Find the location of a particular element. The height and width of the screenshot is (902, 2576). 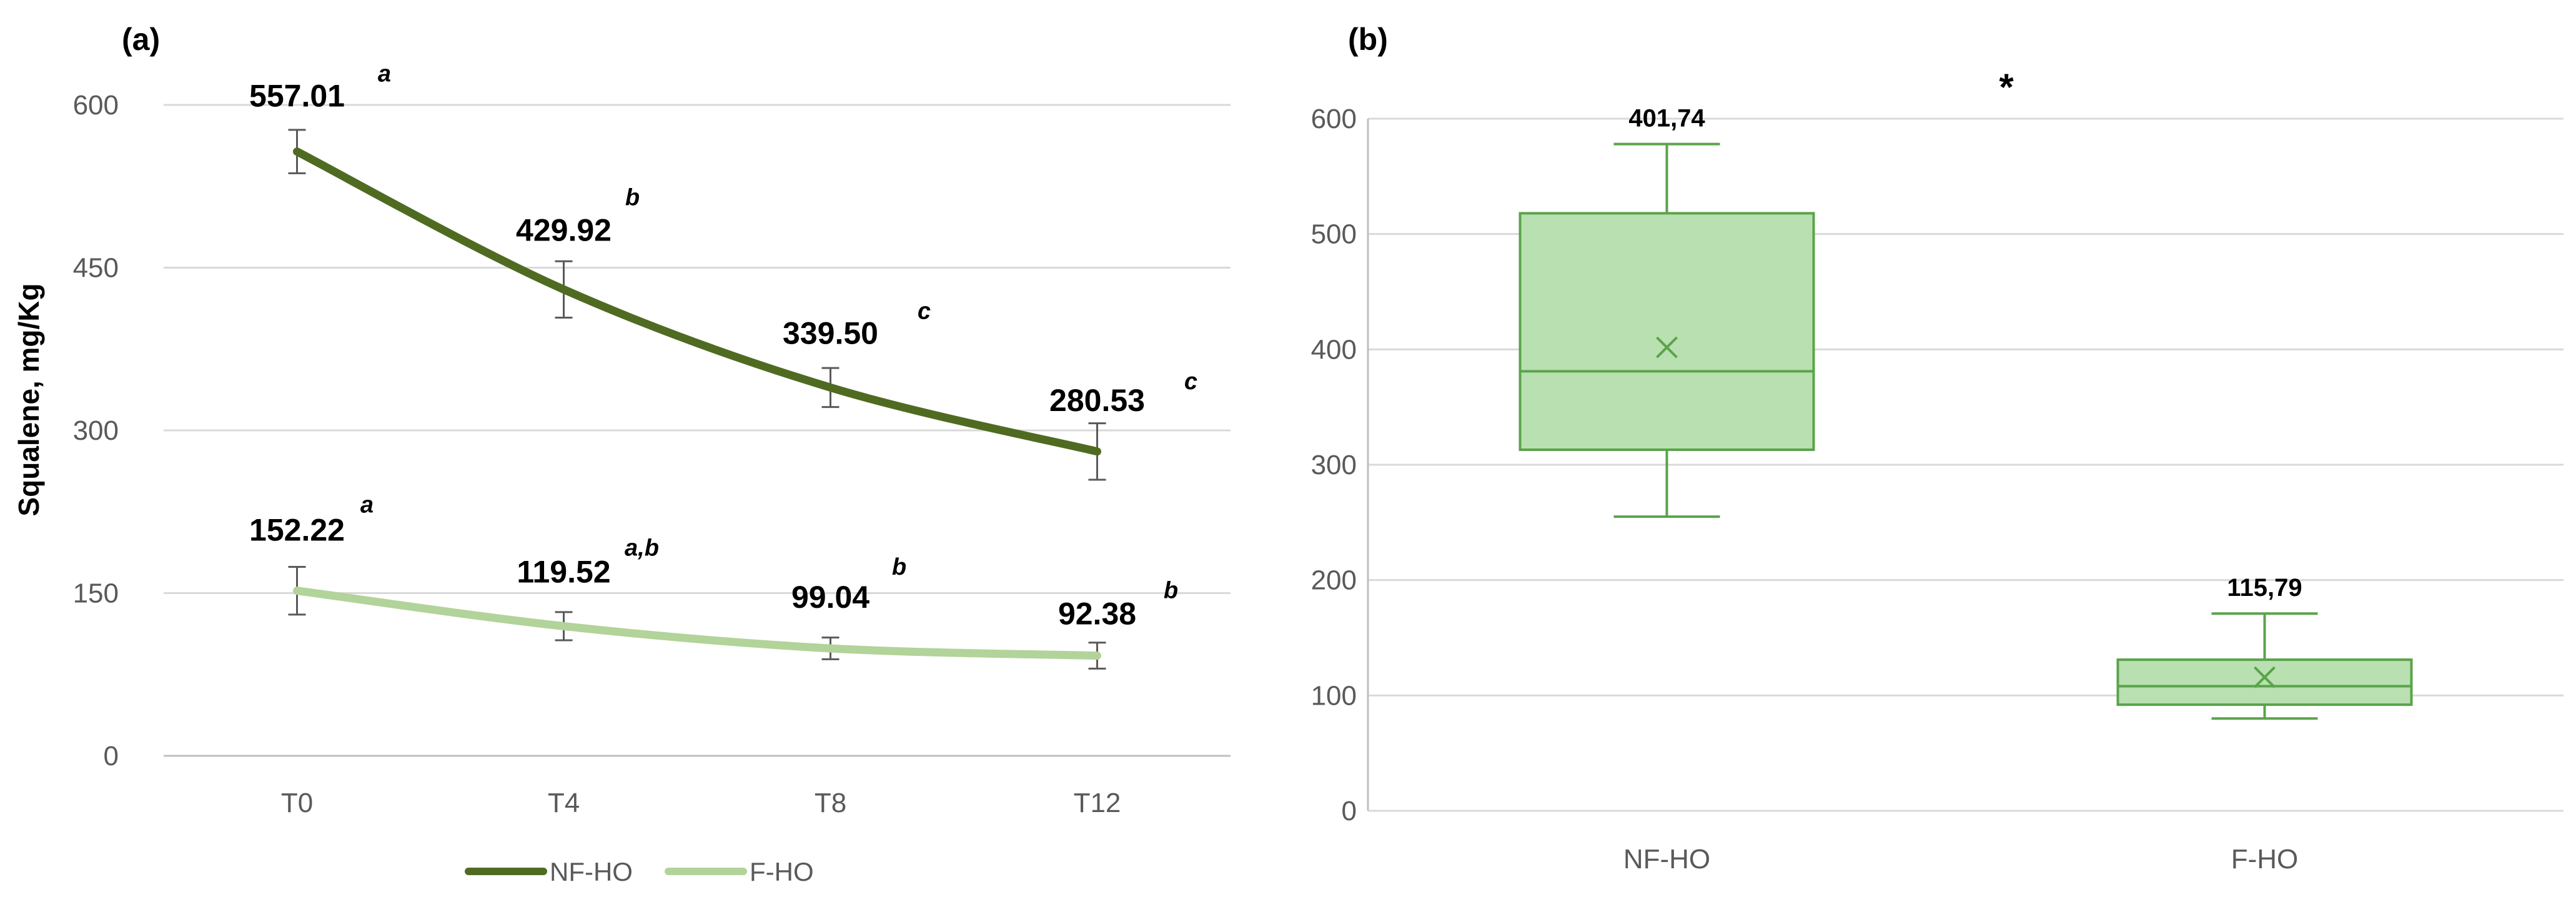

mean-label: 401,74 is located at coordinates (1666, 118).